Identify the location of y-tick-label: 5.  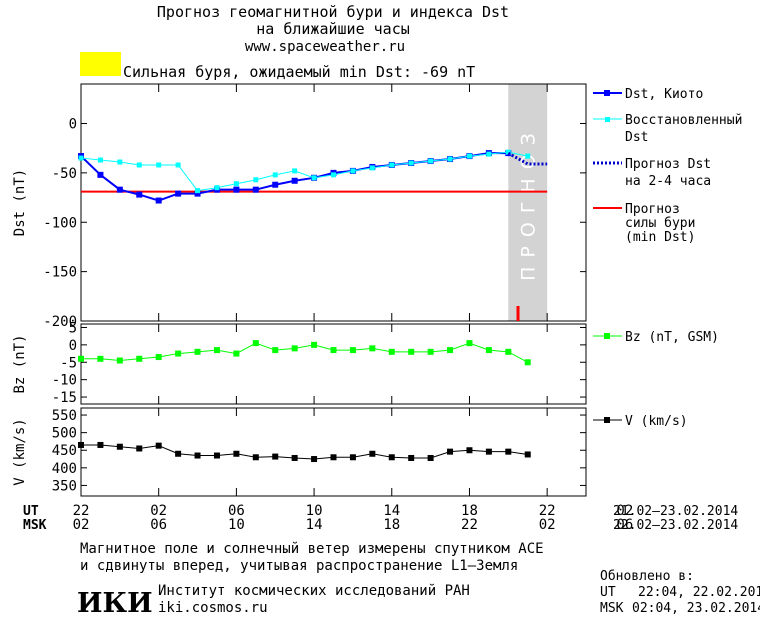
(73, 328).